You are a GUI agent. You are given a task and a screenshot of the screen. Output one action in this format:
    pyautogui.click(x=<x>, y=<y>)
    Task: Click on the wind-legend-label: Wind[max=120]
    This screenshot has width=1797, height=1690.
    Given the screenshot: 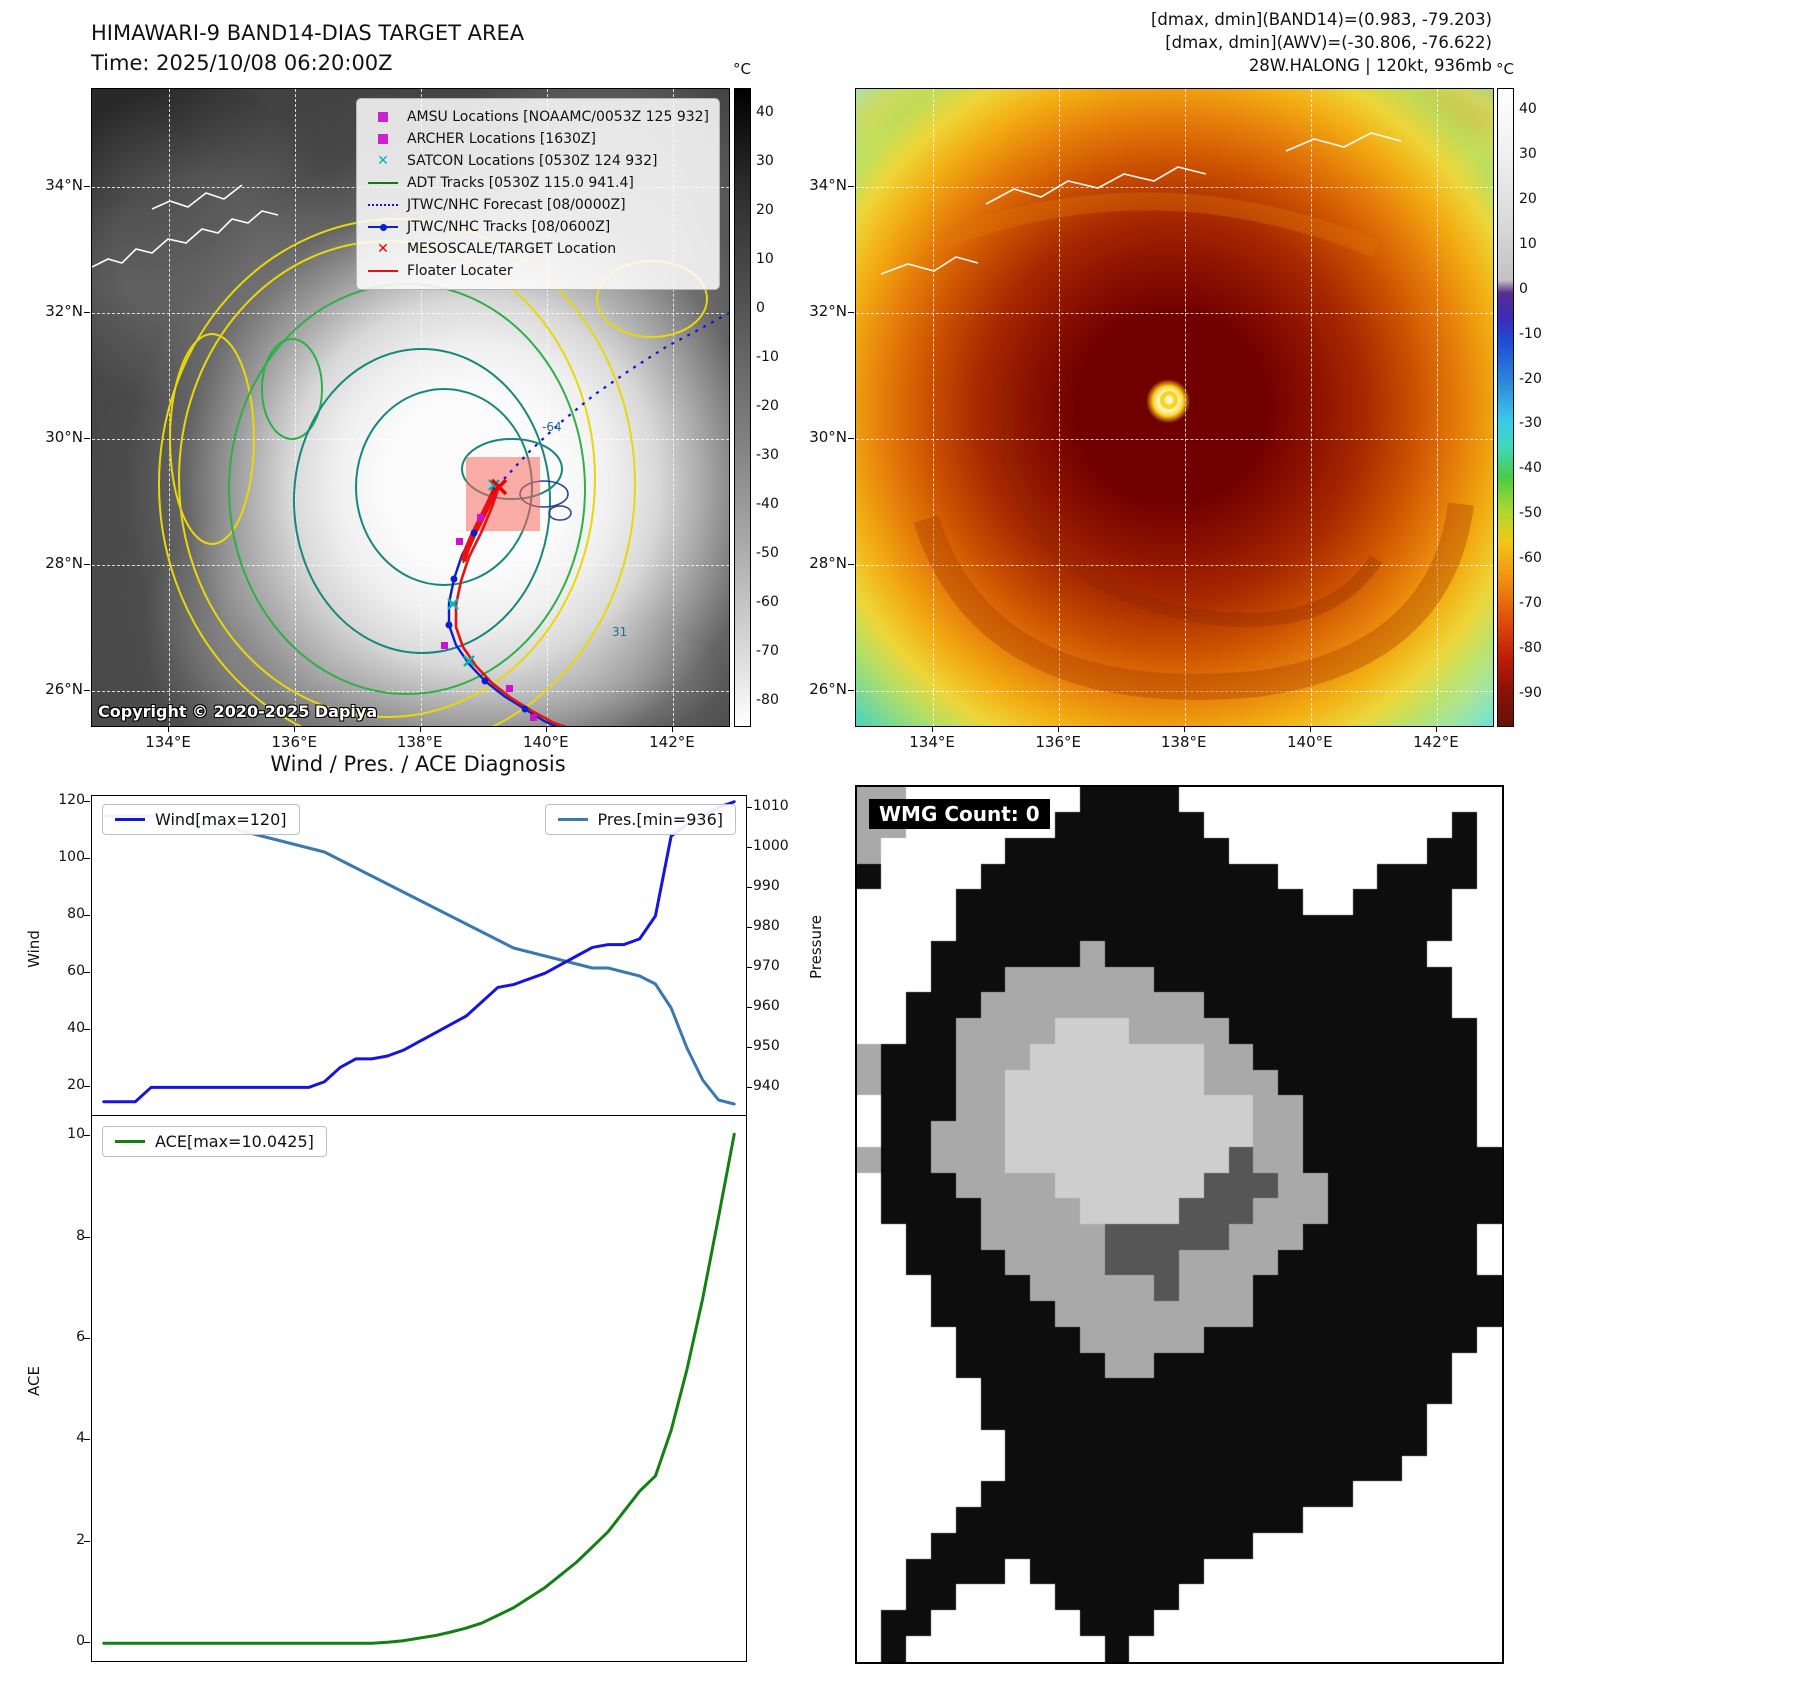 What is the action you would take?
    pyautogui.click(x=221, y=819)
    